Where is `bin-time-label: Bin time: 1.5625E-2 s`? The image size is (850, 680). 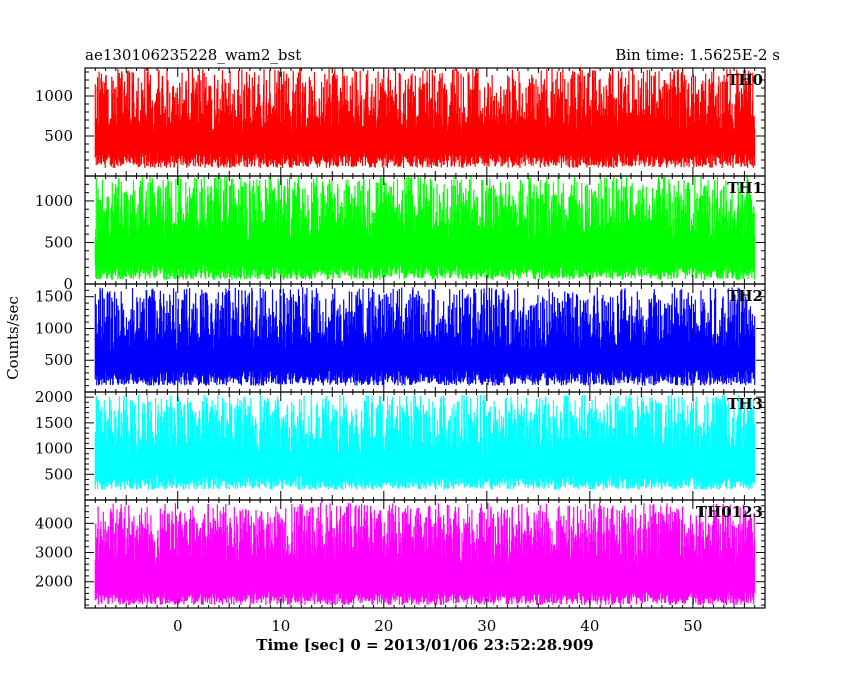 bin-time-label: Bin time: 1.5625E-2 s is located at coordinates (697, 55).